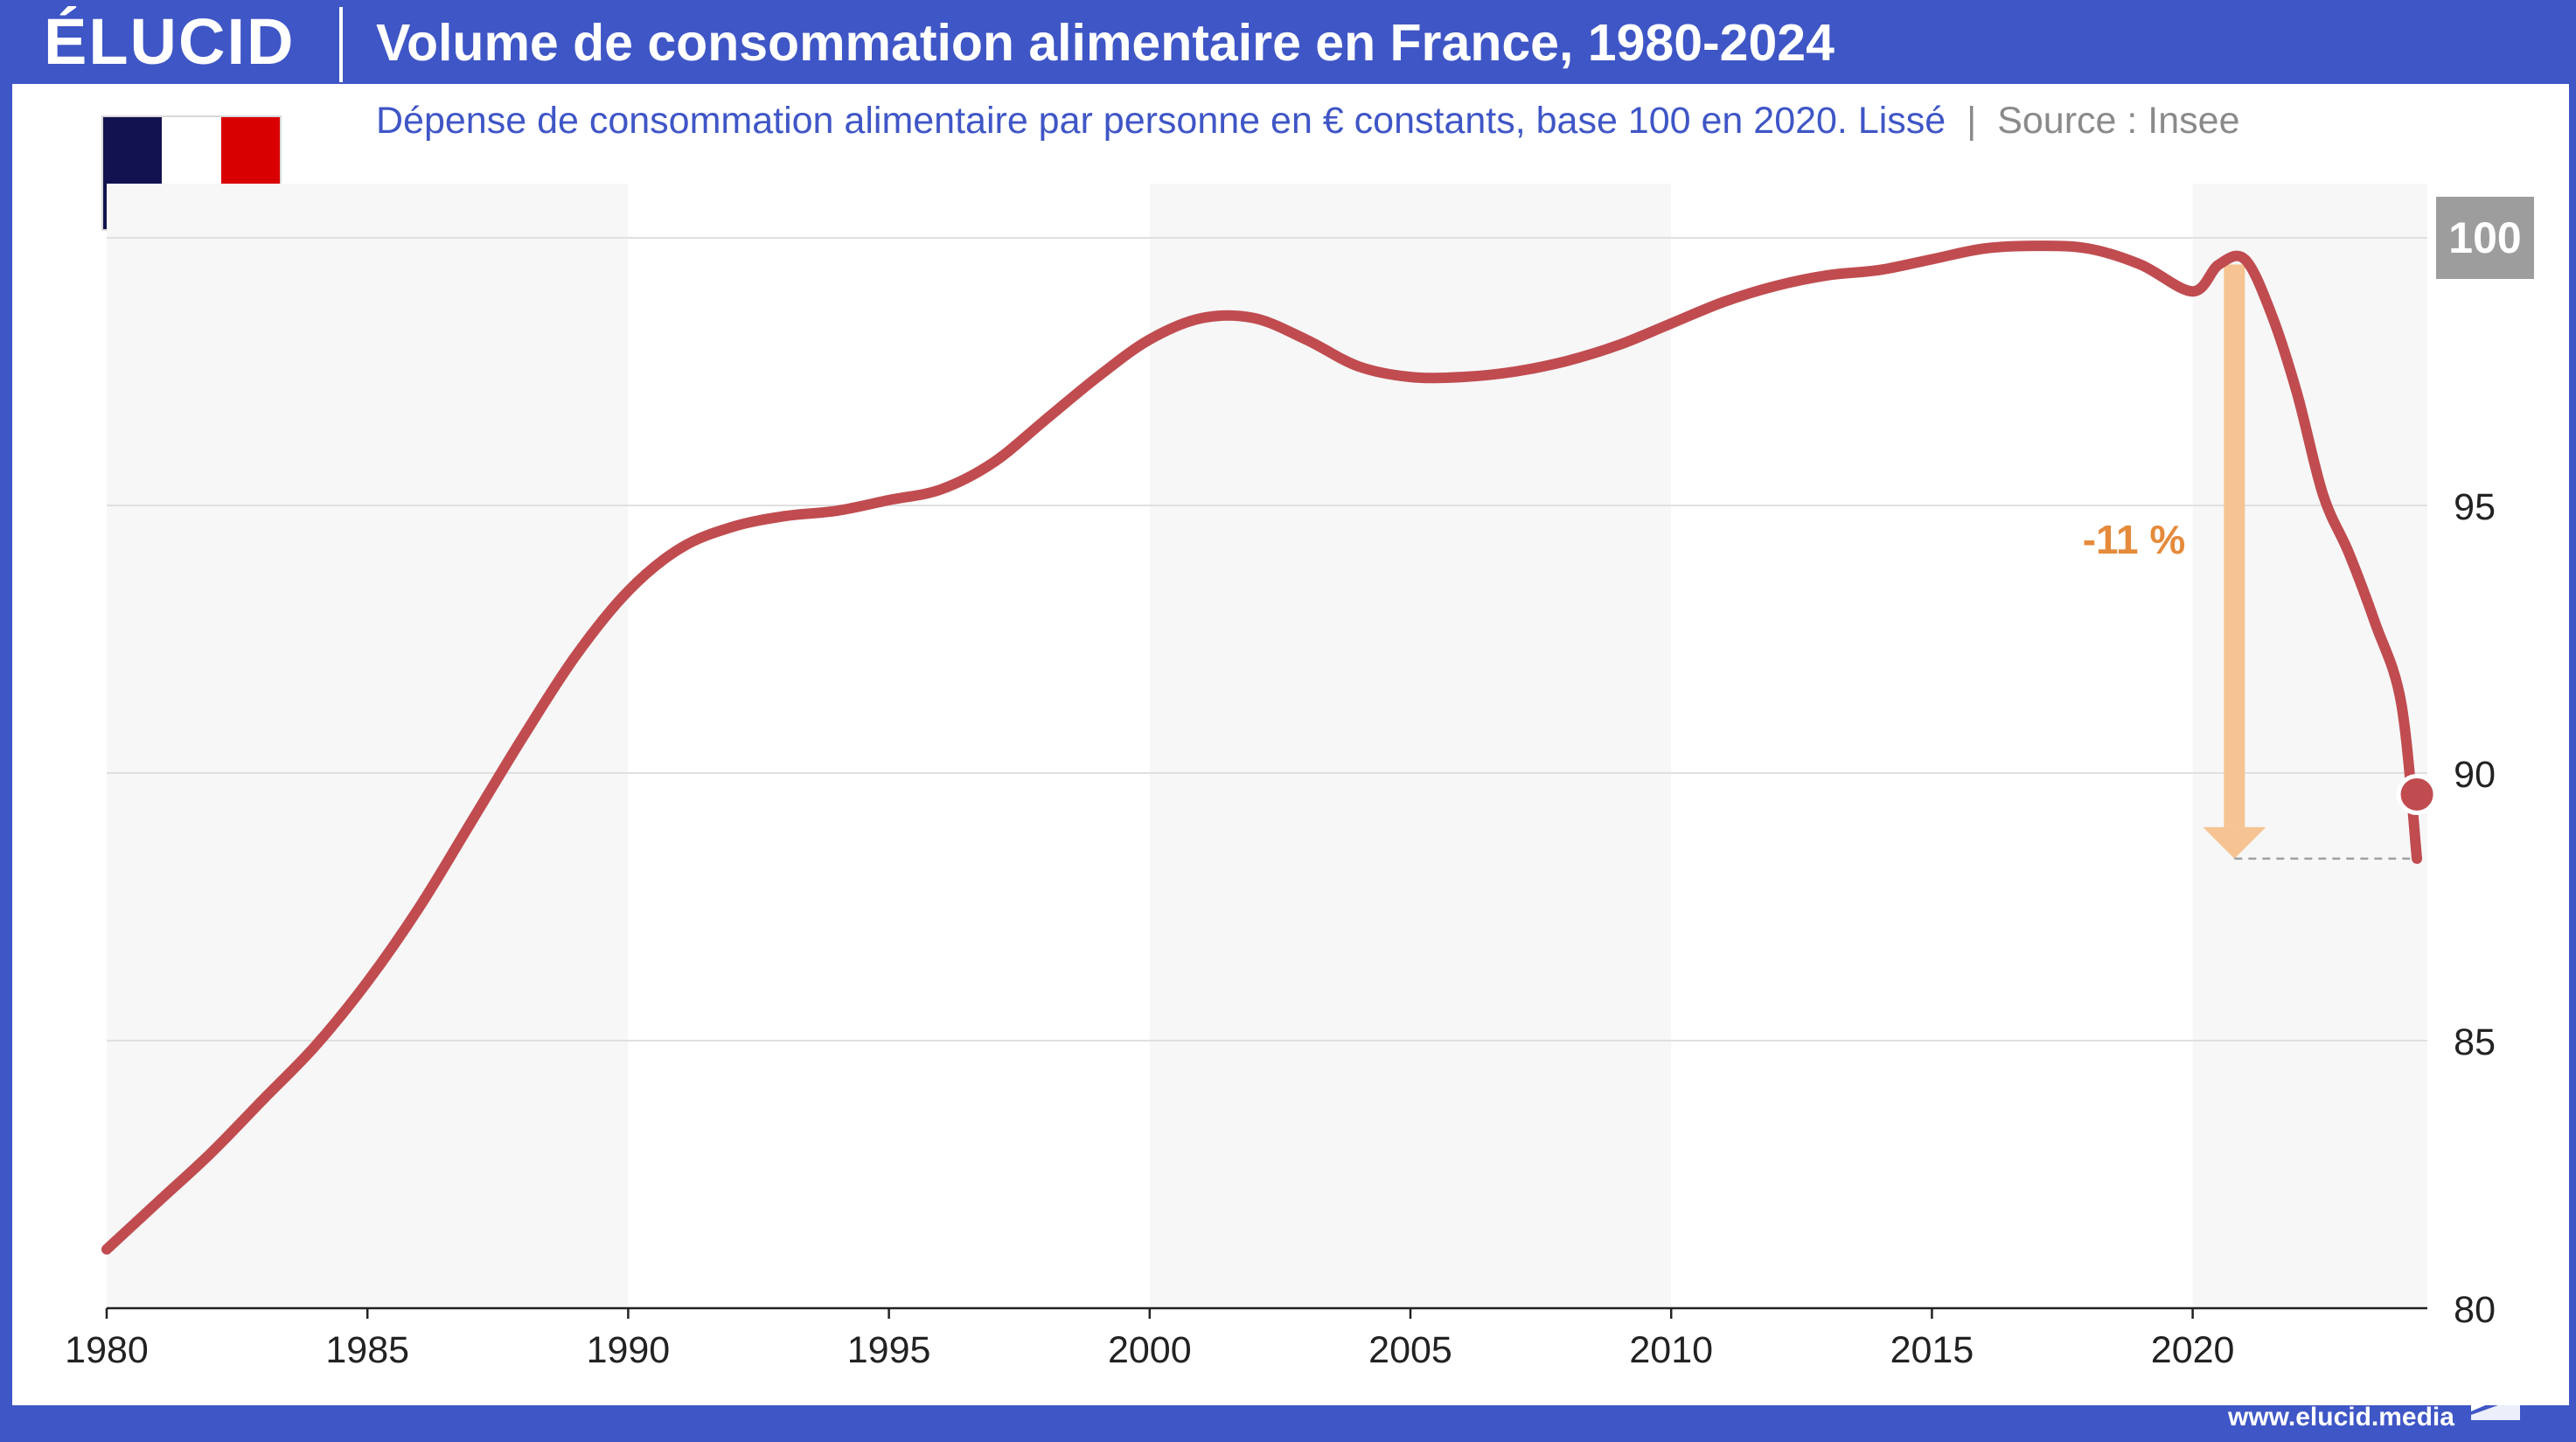 The image size is (2576, 1442). Describe the element at coordinates (889, 1350) in the screenshot. I see `x-tick-label-1995: 1995` at that location.